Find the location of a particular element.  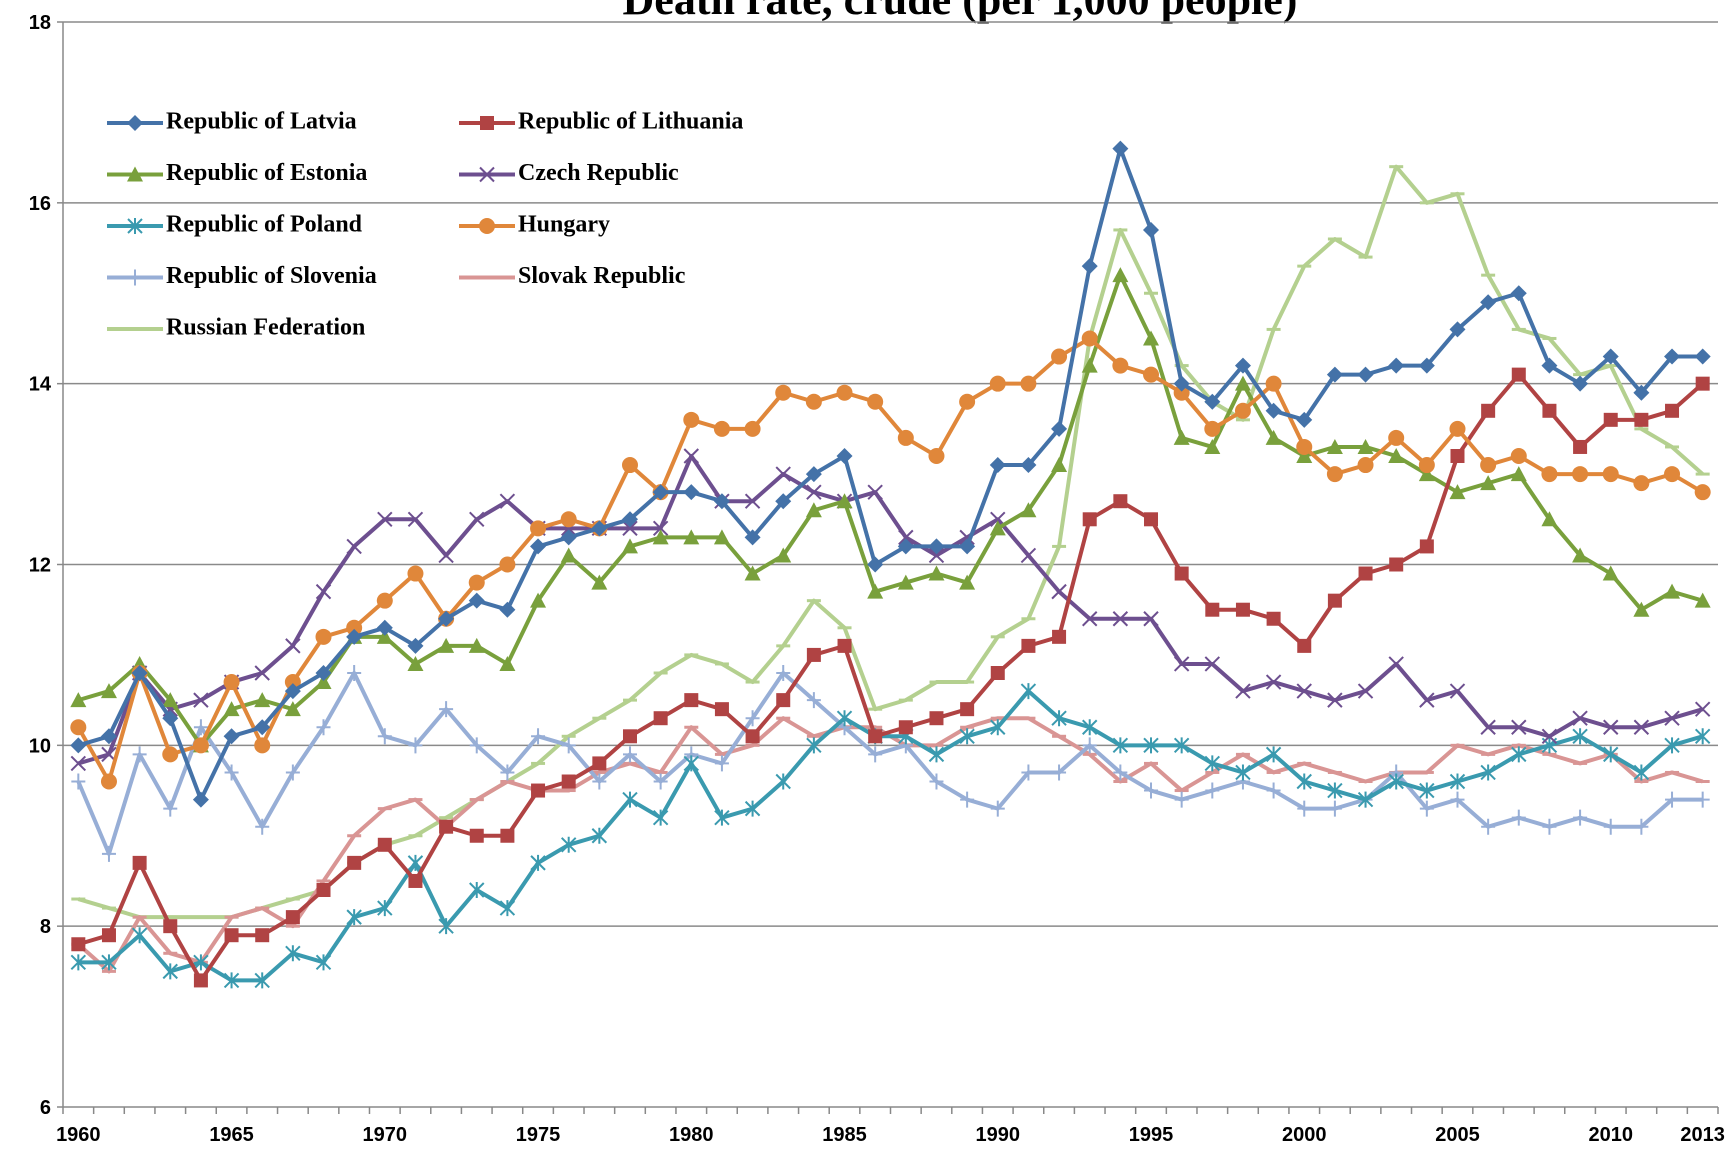

legend-label: Republic of Slovenia is located at coordinates (271, 276).